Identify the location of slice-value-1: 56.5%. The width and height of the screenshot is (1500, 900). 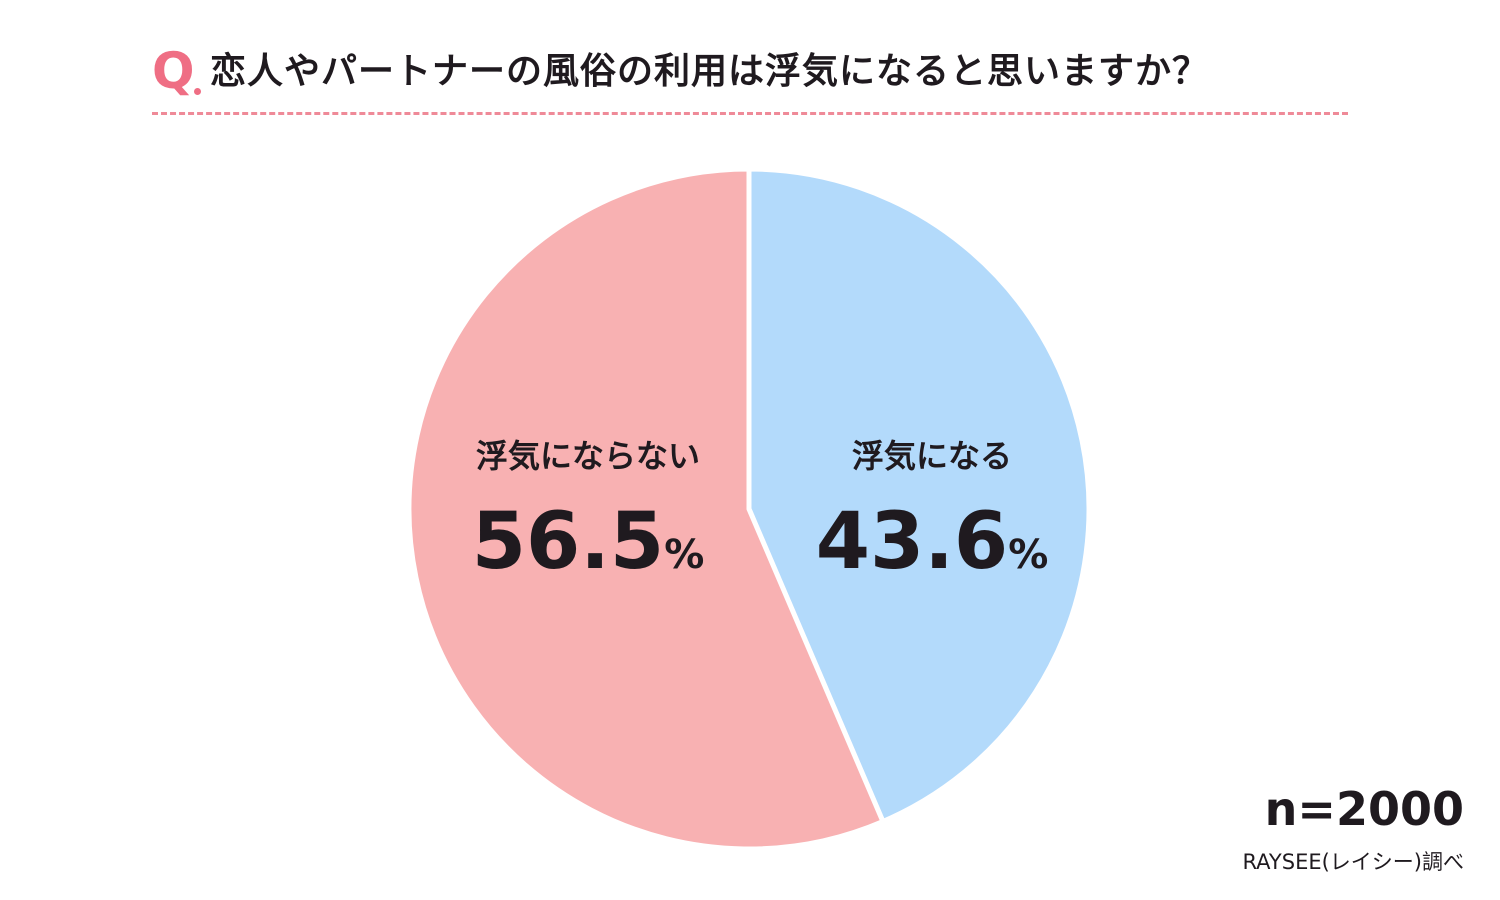
(588, 542).